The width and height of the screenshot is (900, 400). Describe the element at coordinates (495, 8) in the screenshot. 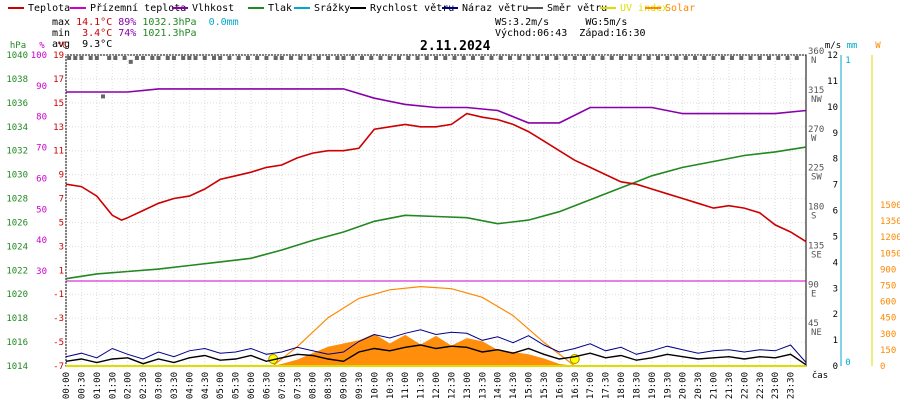

I see `legend-label: Náraz větru` at that location.